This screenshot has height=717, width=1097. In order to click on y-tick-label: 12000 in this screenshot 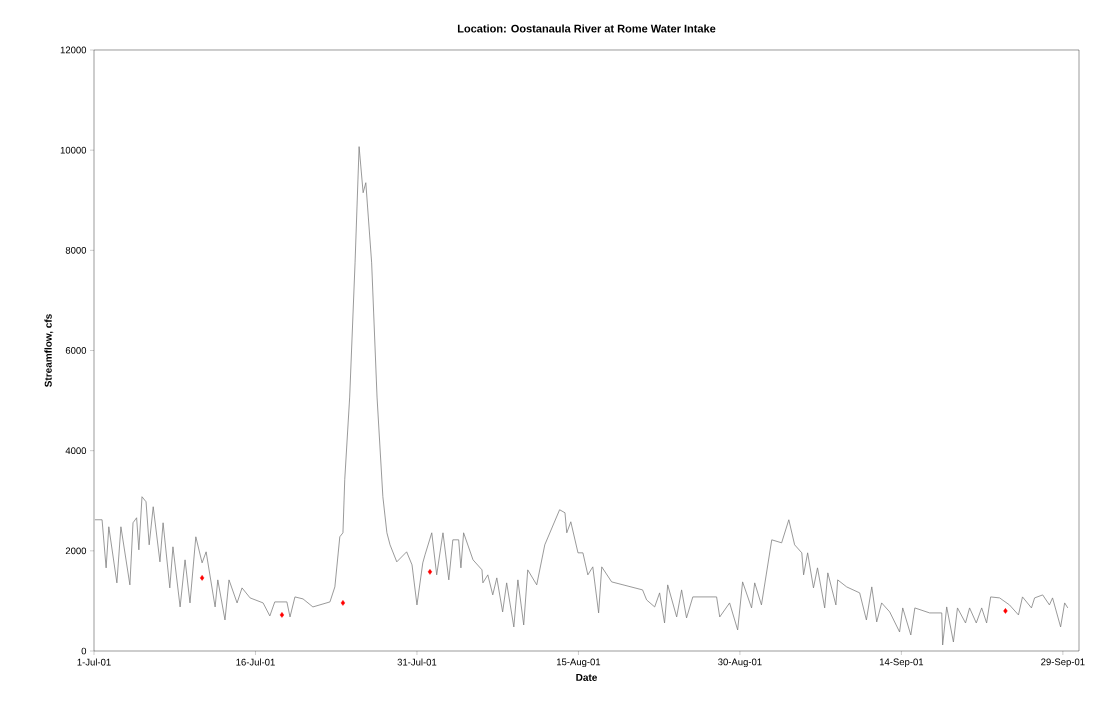, I will do `click(73, 50)`.